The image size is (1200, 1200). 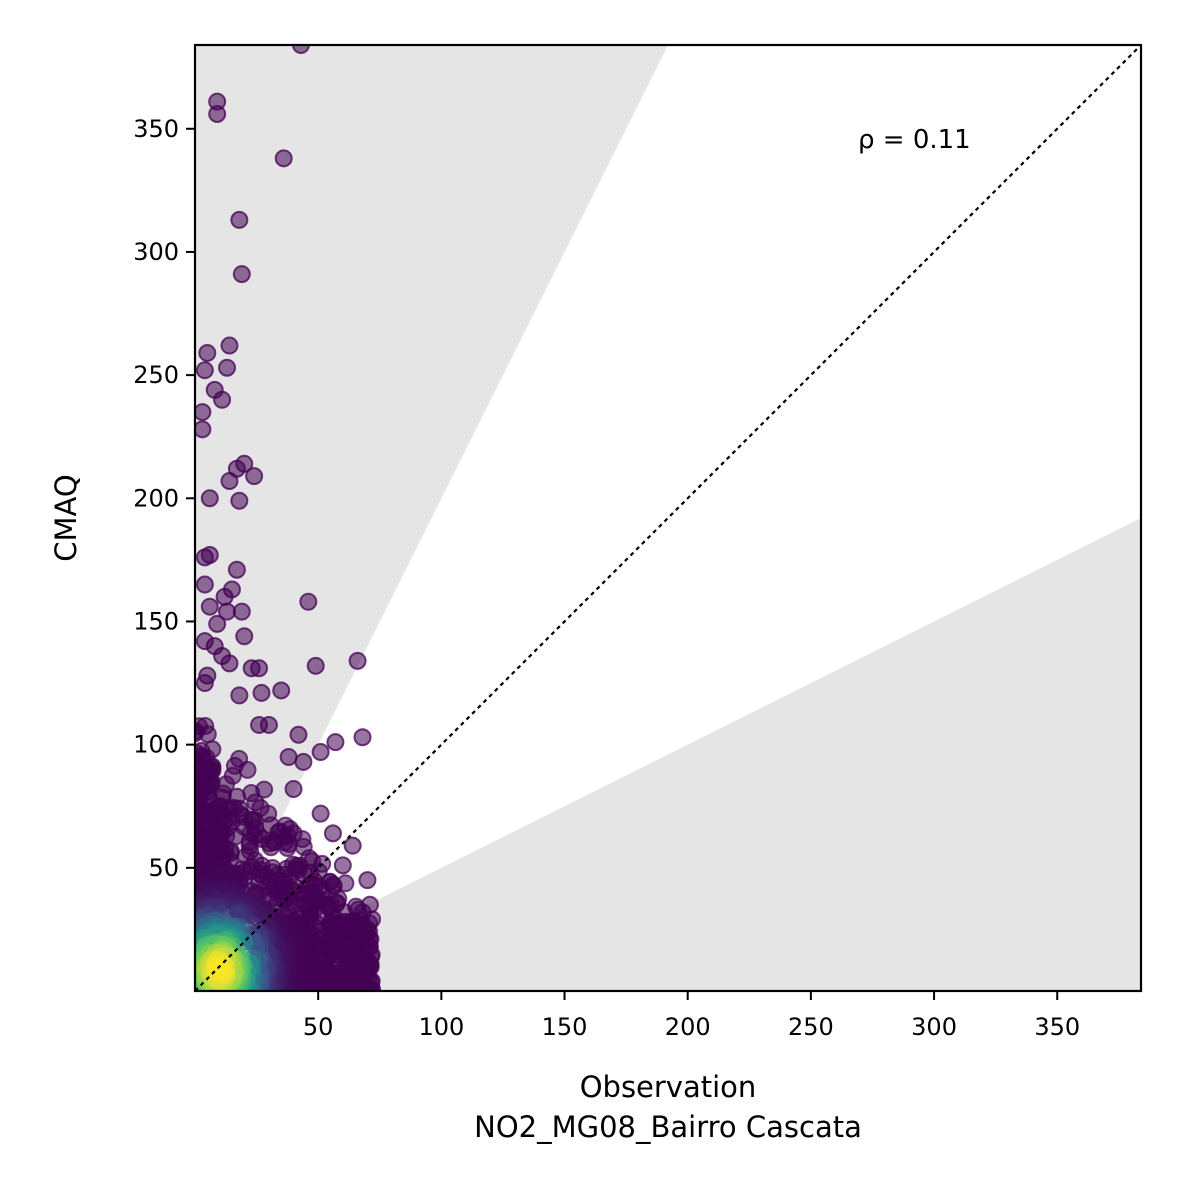 What do you see at coordinates (668, 1087) in the screenshot?
I see `x-axis-label: Observation` at bounding box center [668, 1087].